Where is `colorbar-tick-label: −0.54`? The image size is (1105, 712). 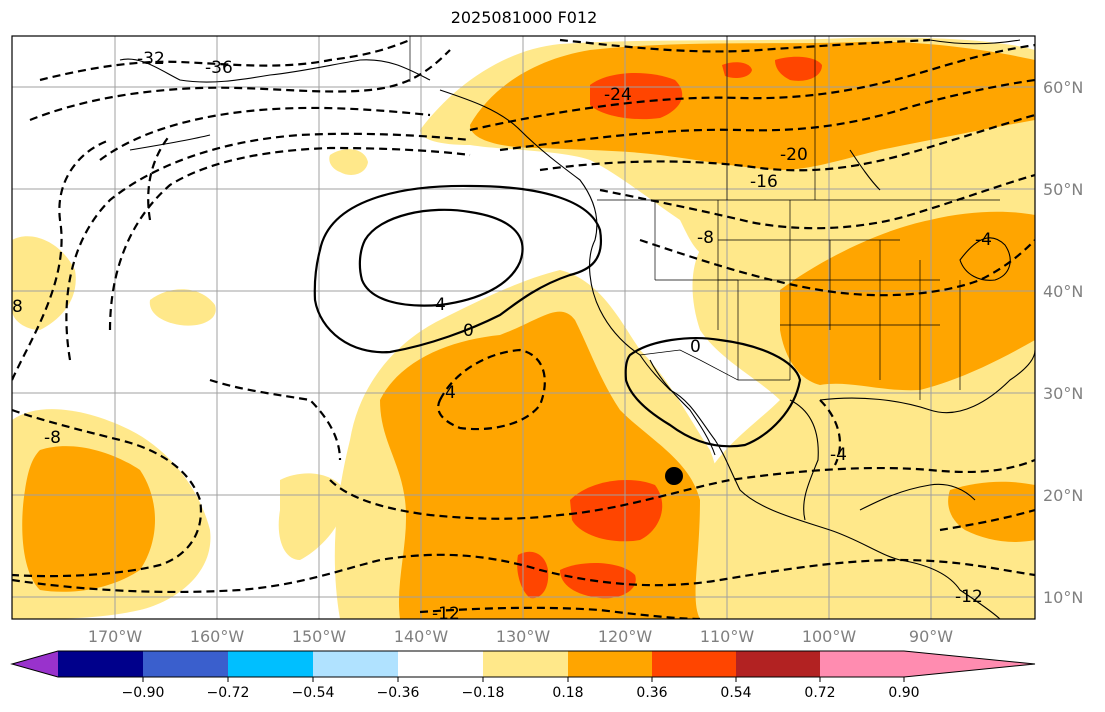 colorbar-tick-label: −0.54 is located at coordinates (313, 693).